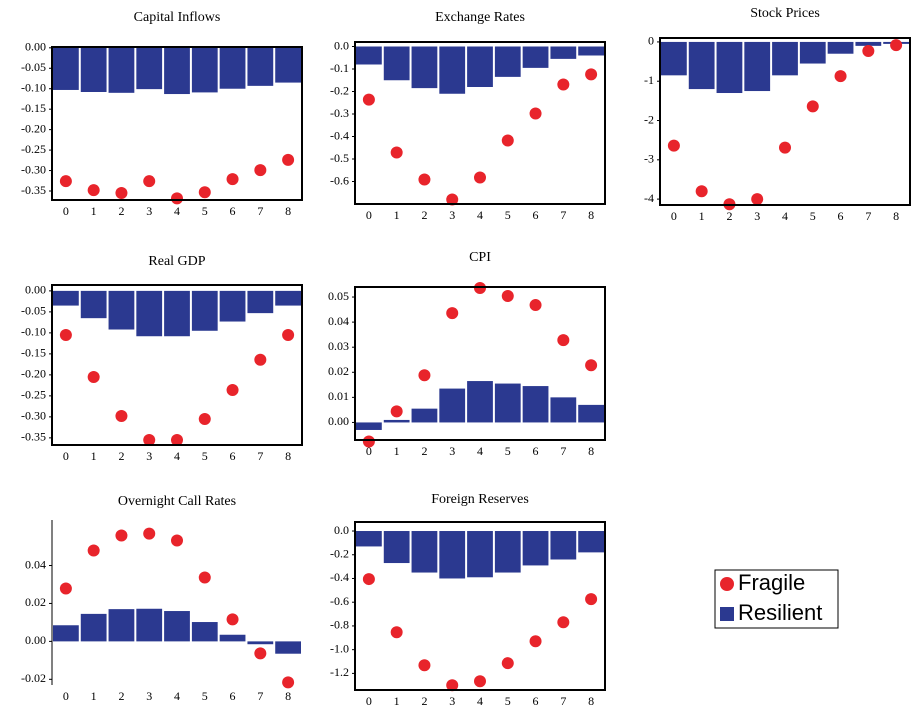 The image size is (911, 707). Describe the element at coordinates (33, 374) in the screenshot. I see `y-tick-label: -0.20` at that location.